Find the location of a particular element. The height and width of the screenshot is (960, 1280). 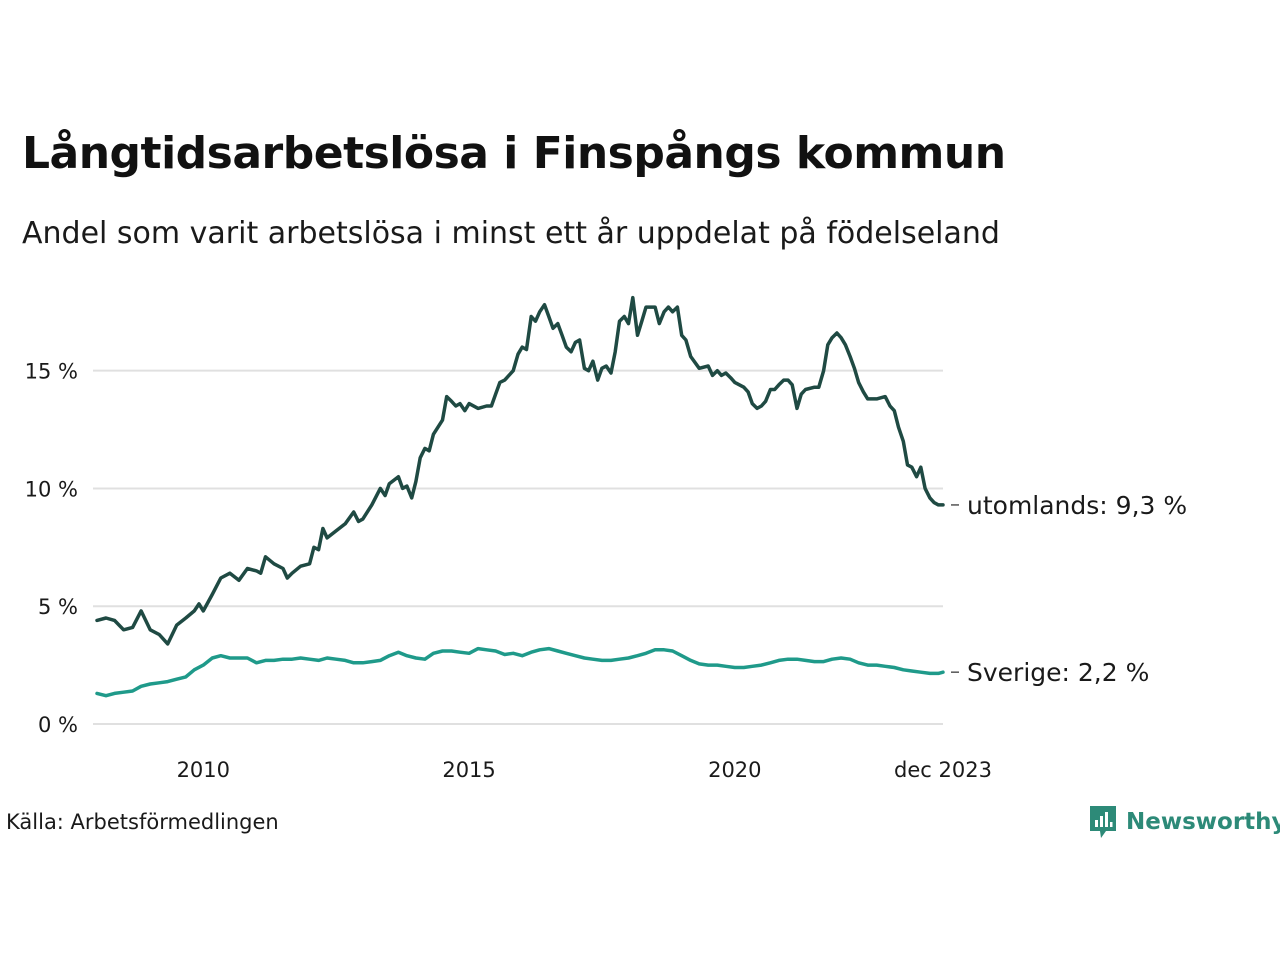

y-tick-label: 5 % is located at coordinates (58, 607).